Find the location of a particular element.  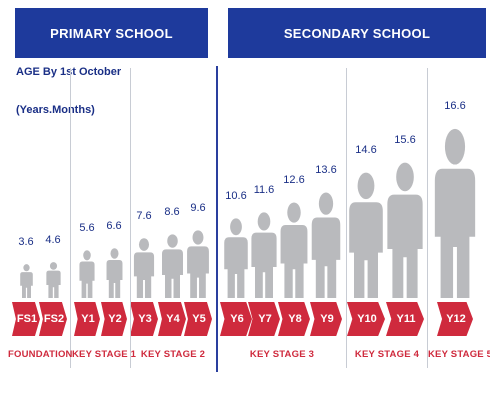

year-code: Y1 is located at coordinates (88, 319).